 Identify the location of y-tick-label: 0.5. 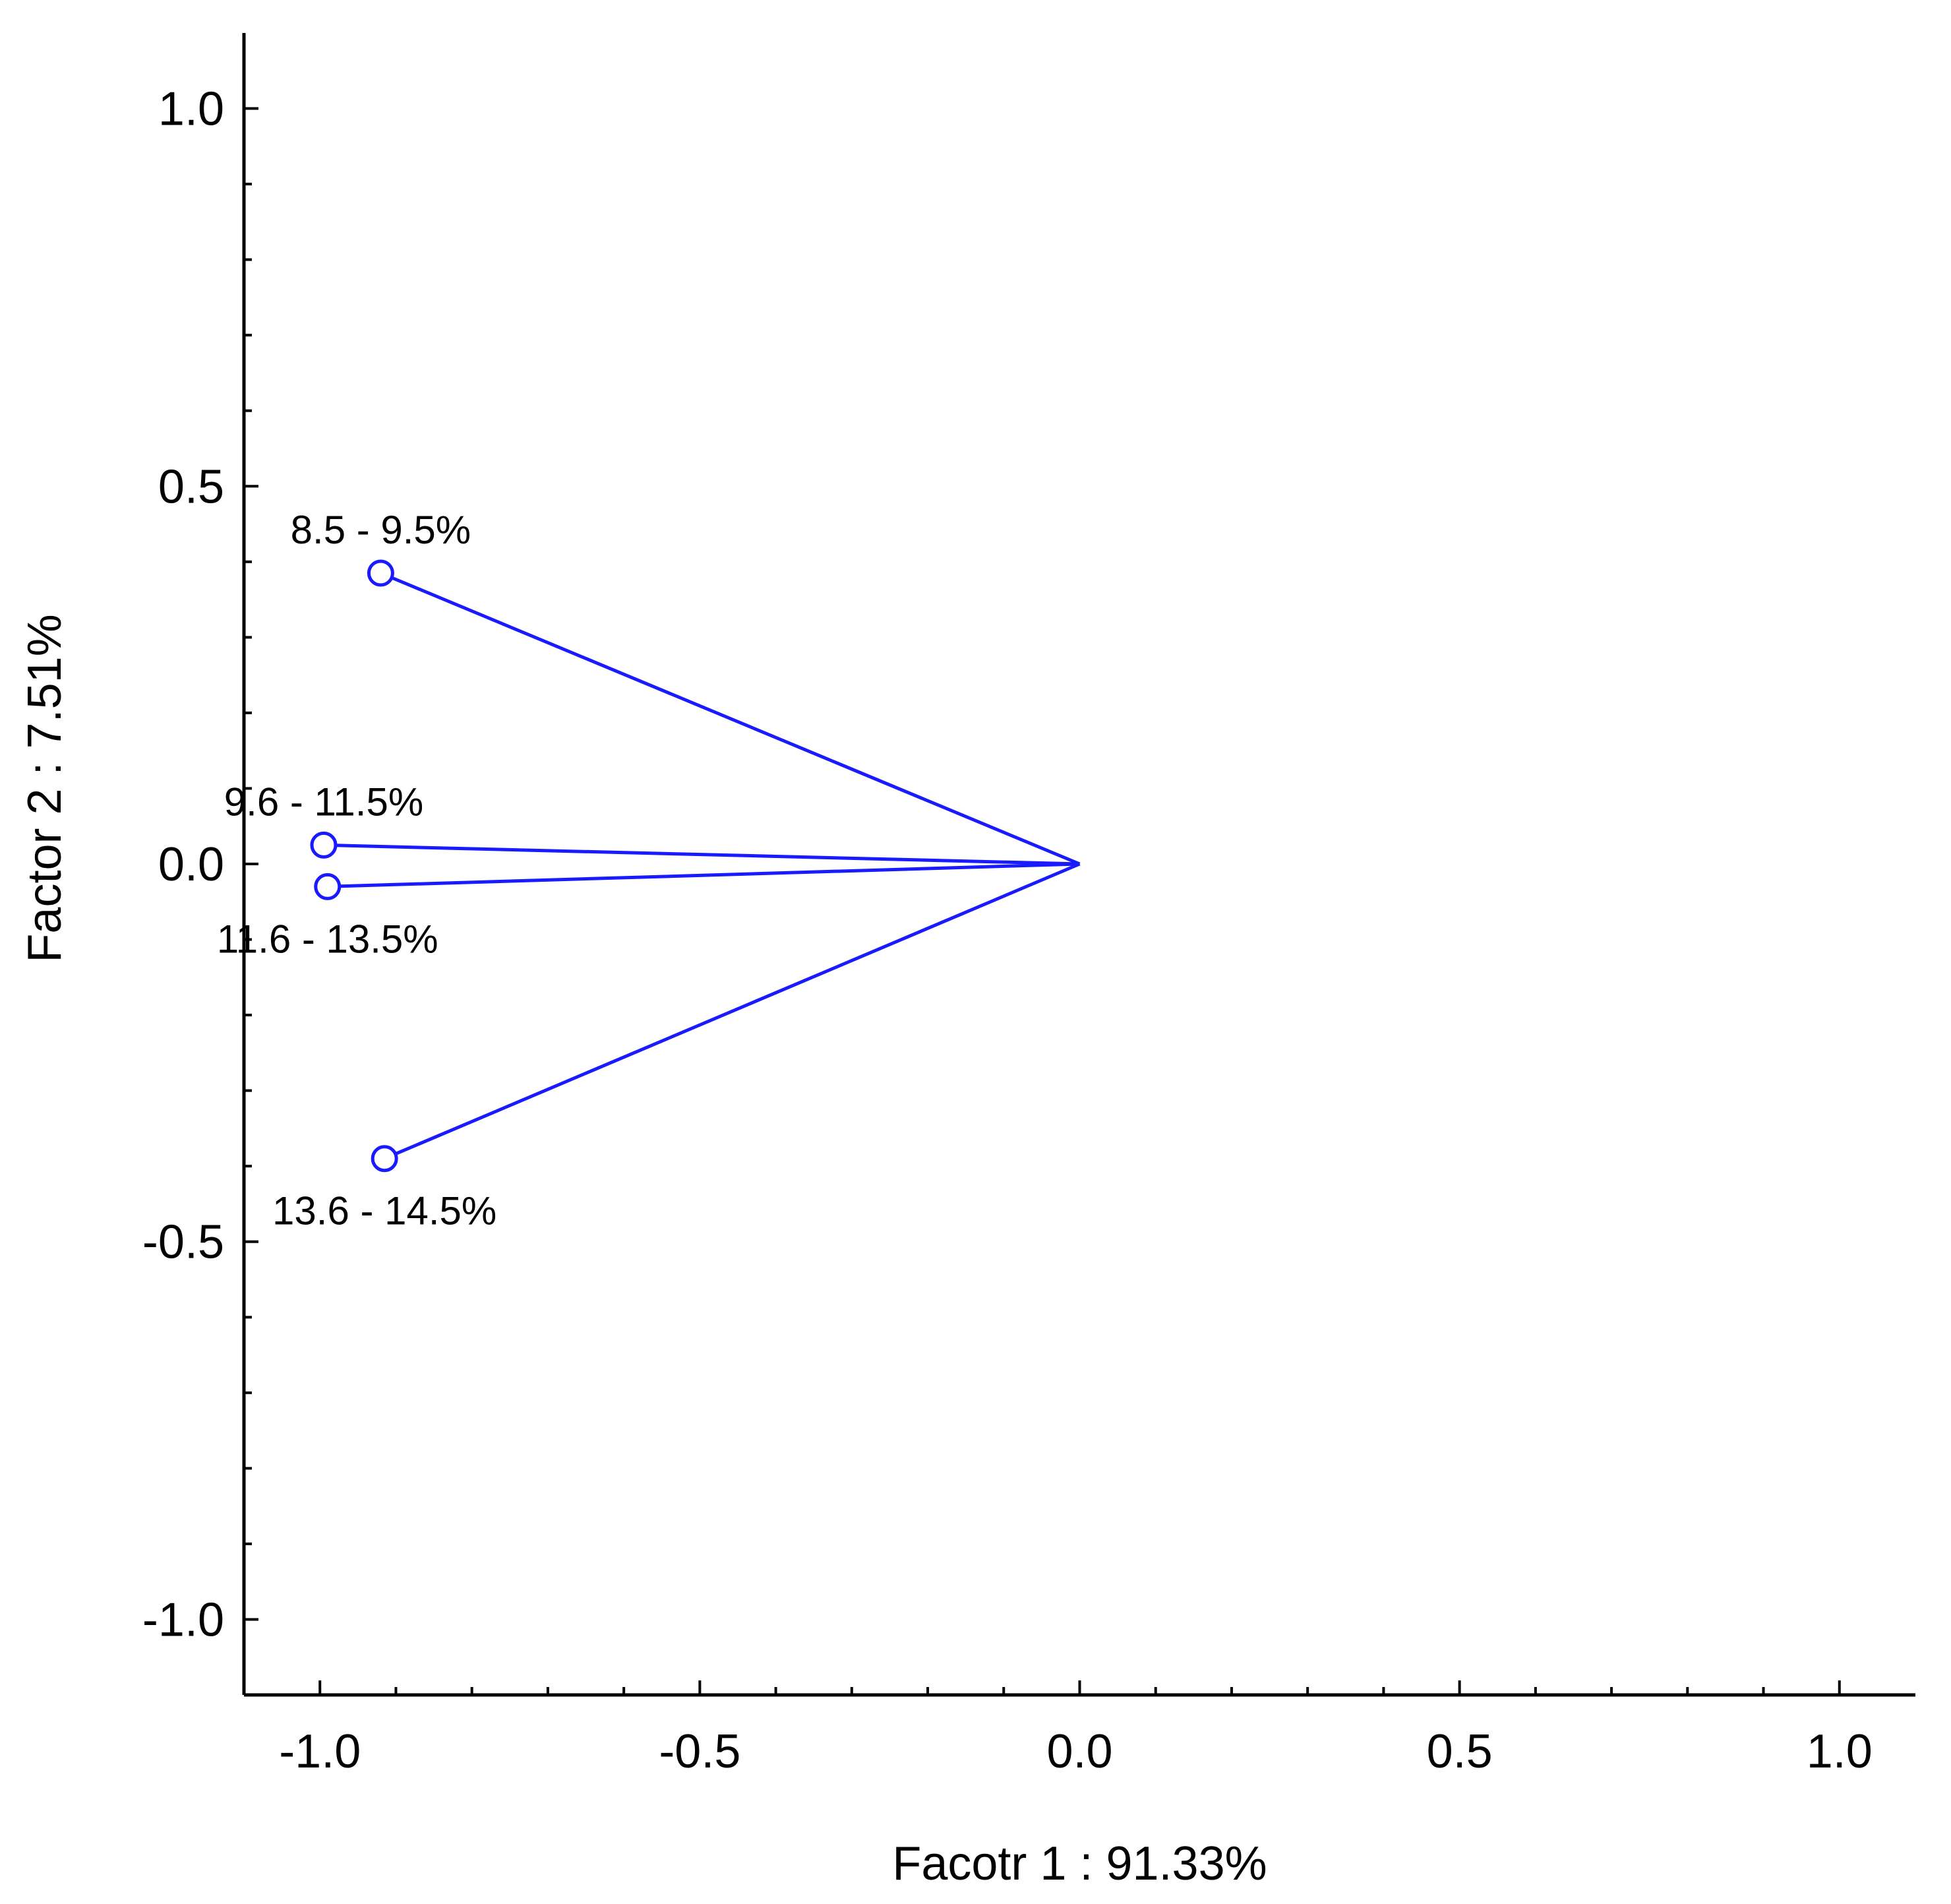
(191, 486).